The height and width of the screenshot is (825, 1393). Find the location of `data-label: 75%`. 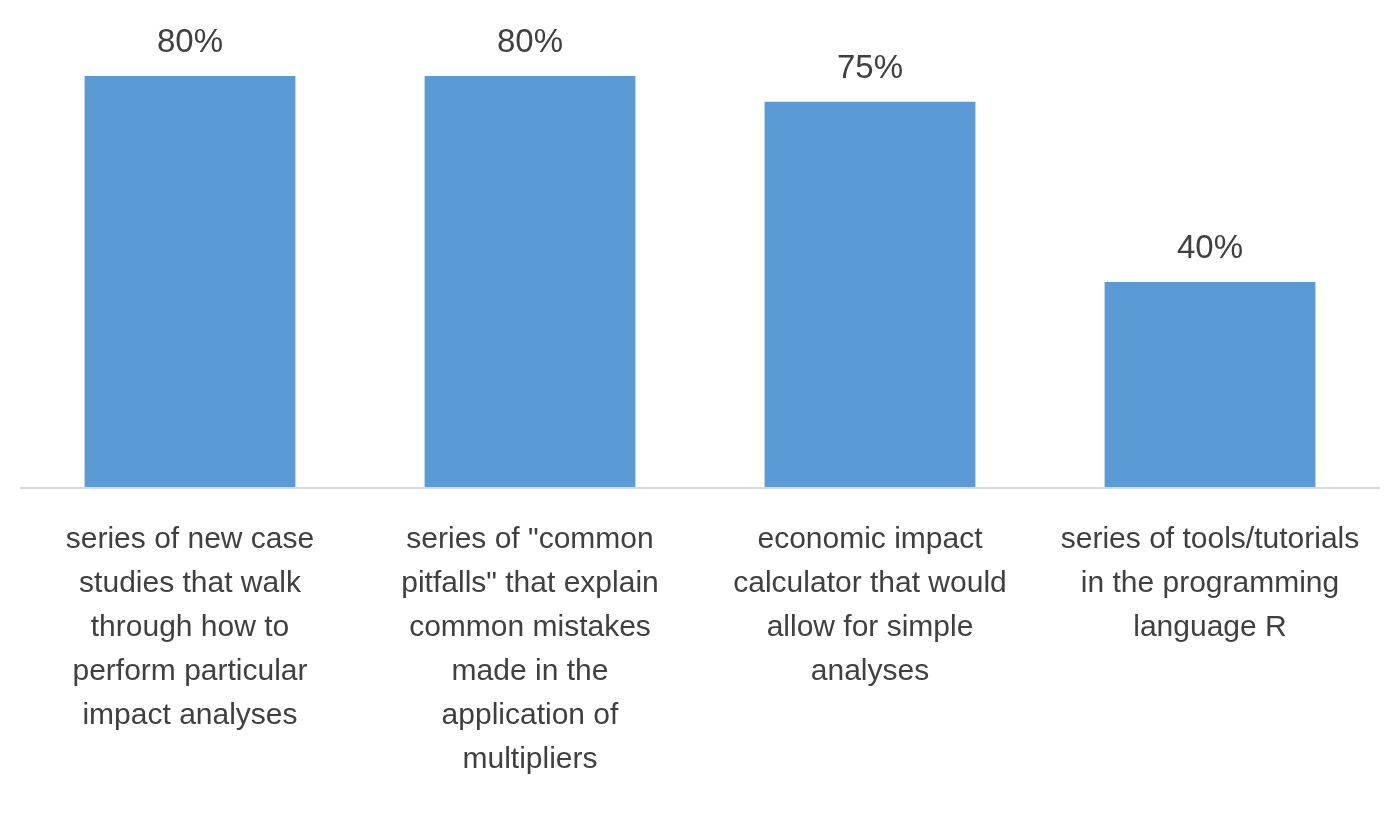

data-label: 75% is located at coordinates (870, 66).